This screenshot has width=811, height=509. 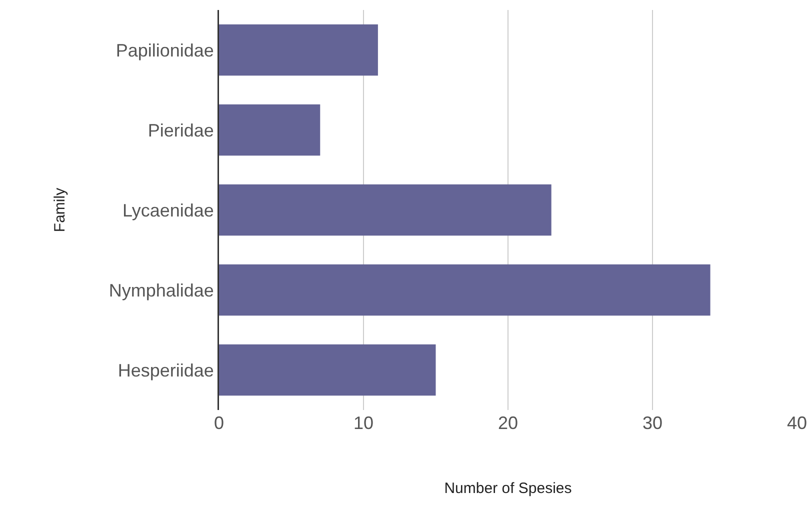 I want to click on y-tick-label: Pieridae, so click(x=181, y=130).